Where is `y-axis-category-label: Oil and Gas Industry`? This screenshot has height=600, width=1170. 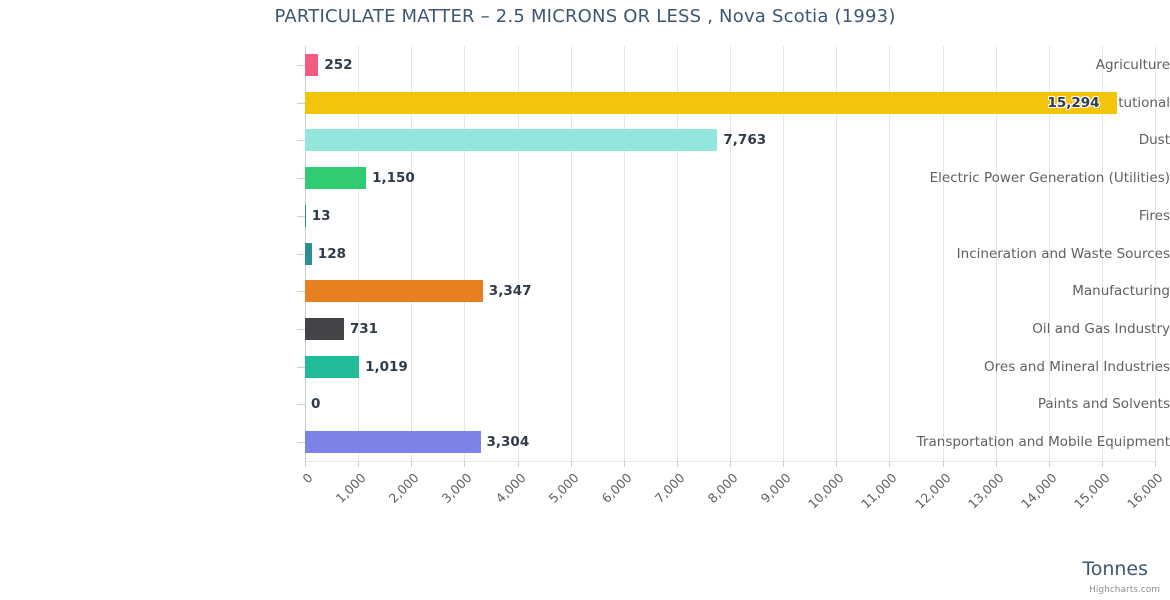
y-axis-category-label: Oil and Gas Industry is located at coordinates (1101, 328).